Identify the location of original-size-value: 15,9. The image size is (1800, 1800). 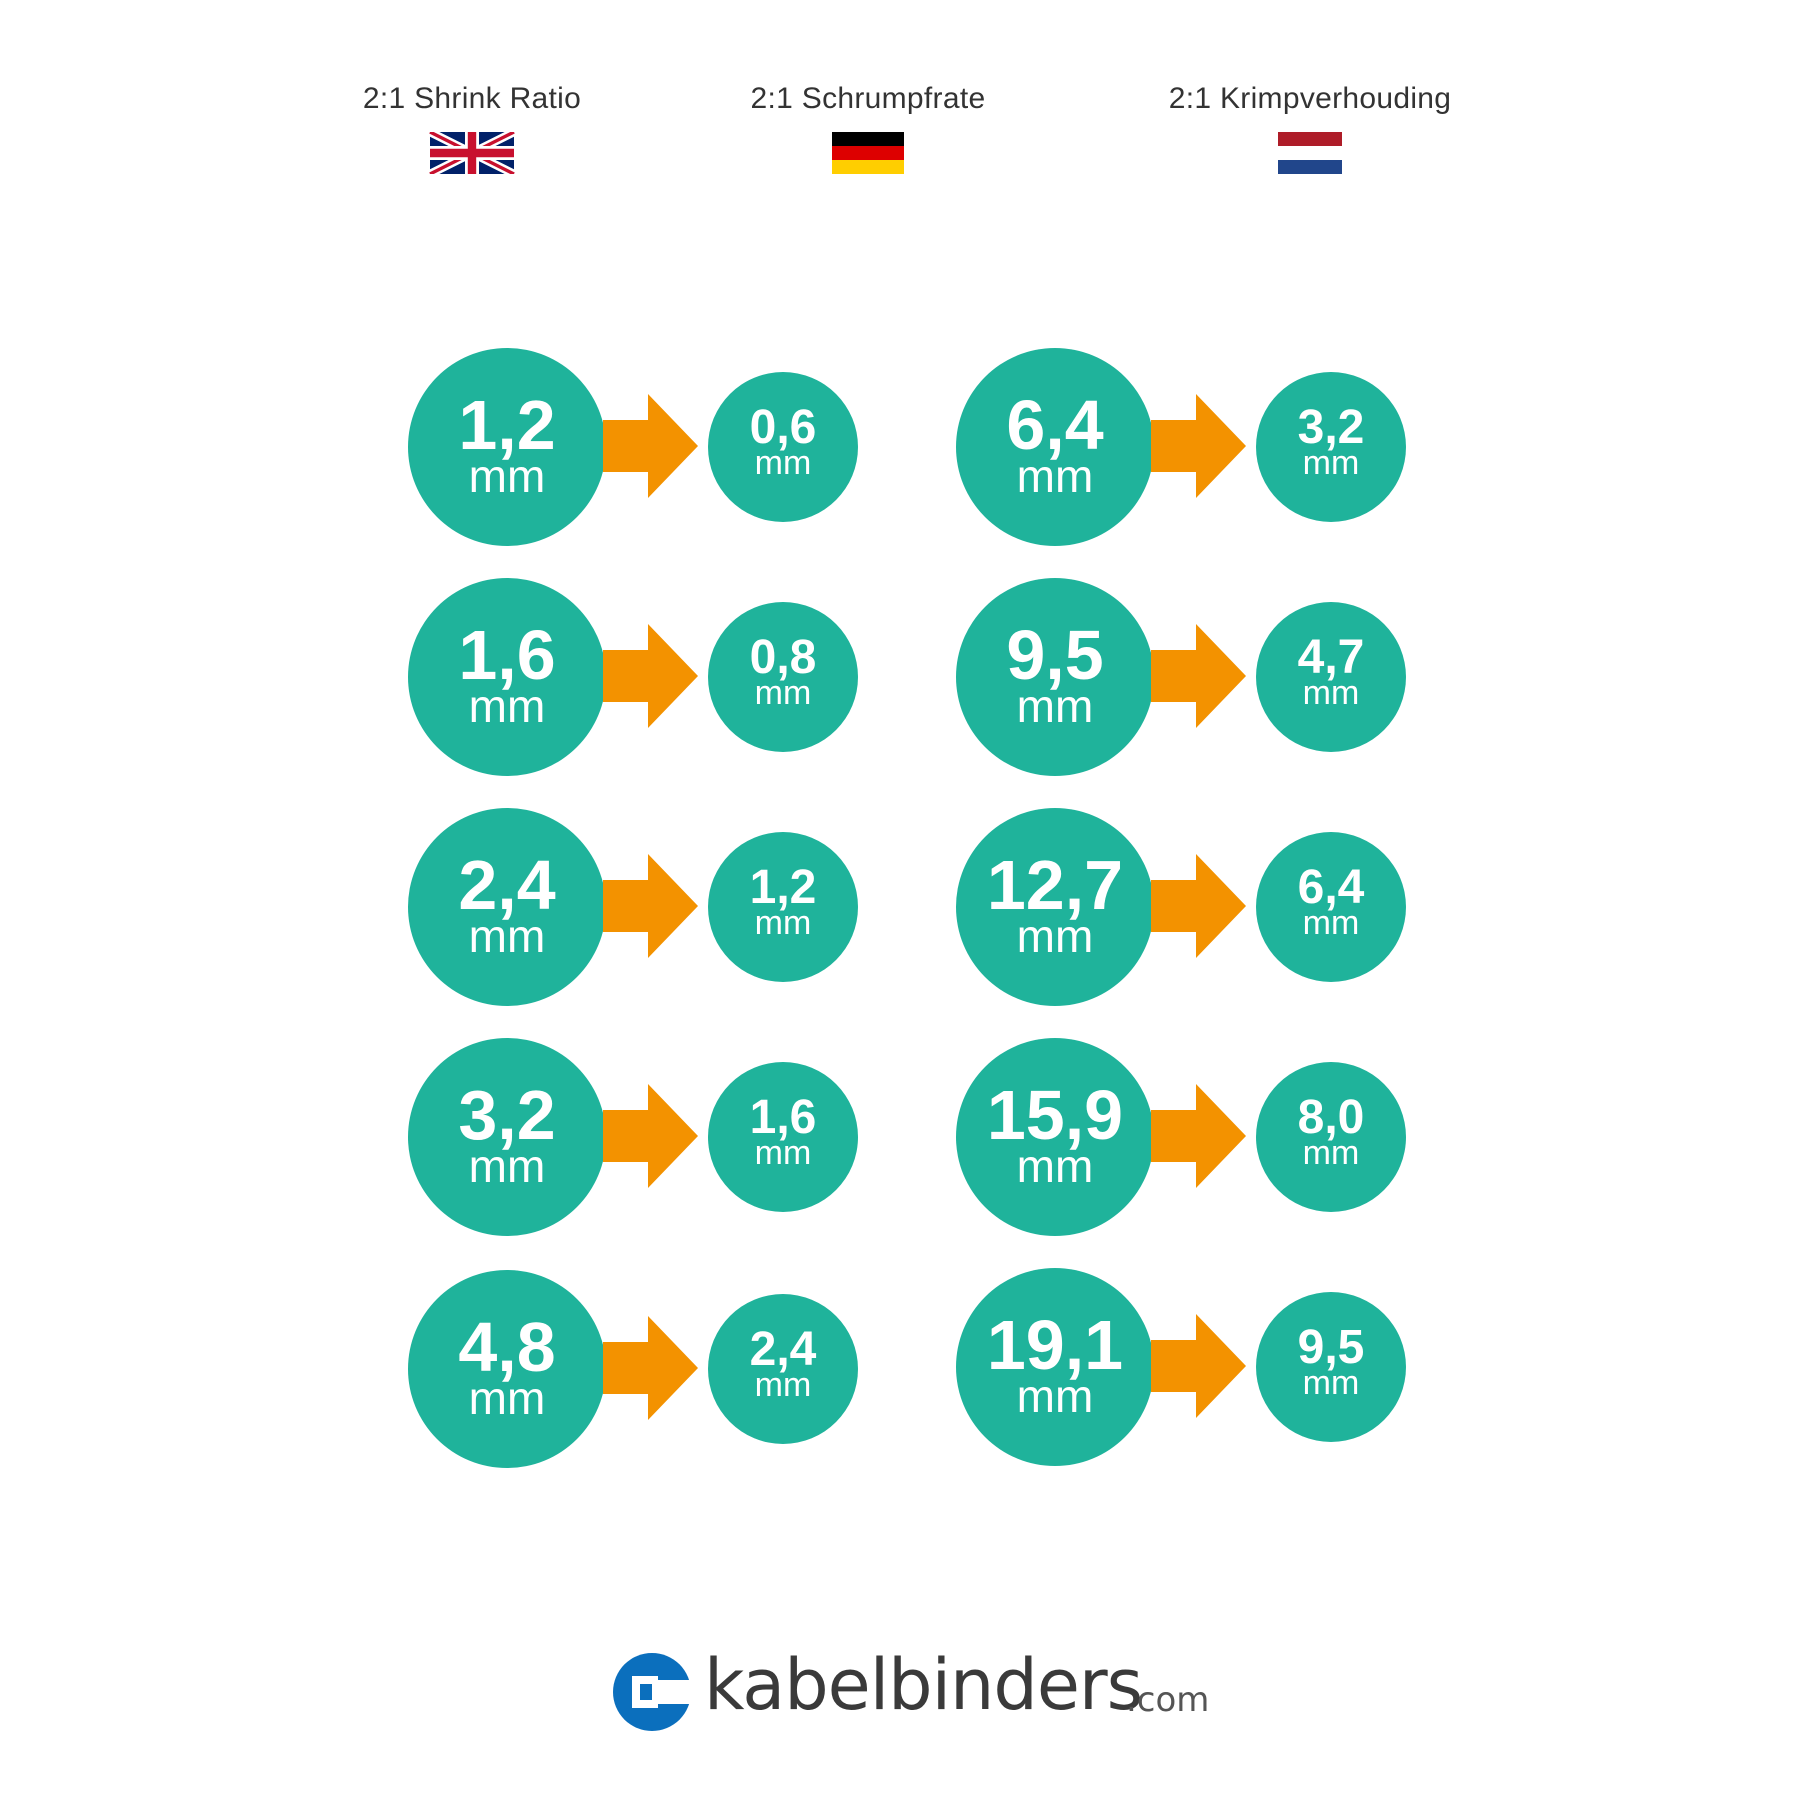
(1055, 1115).